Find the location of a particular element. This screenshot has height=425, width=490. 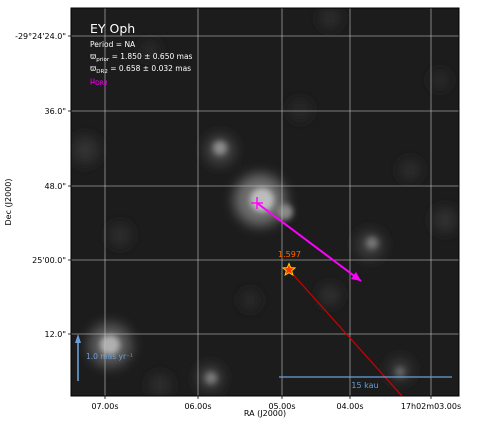

y-axis-title: Dec (J2000) is located at coordinates (8, 202).